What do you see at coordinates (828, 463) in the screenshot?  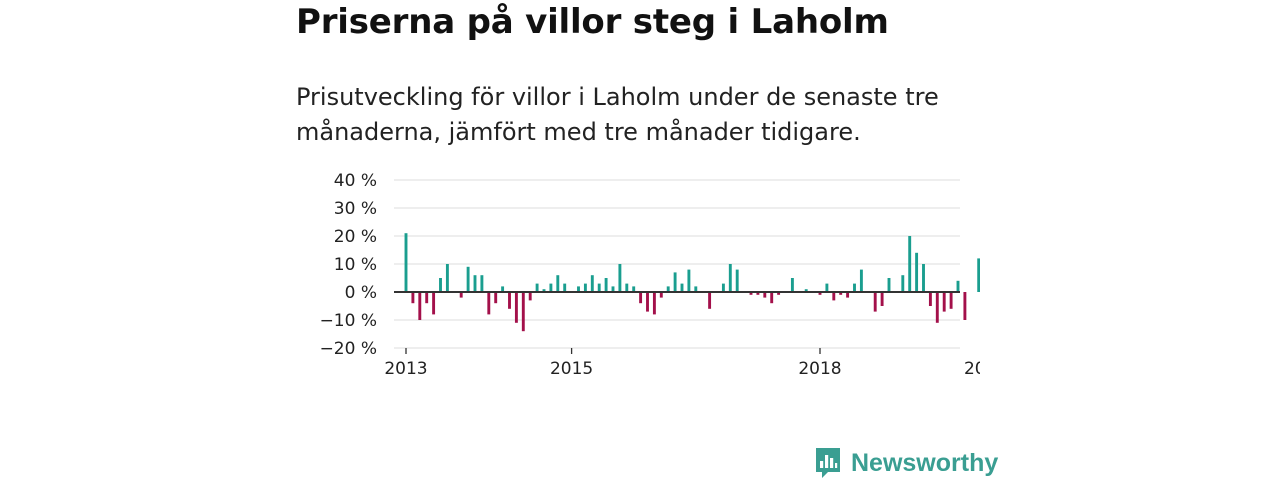 I see `newsworthy-logo-icon` at bounding box center [828, 463].